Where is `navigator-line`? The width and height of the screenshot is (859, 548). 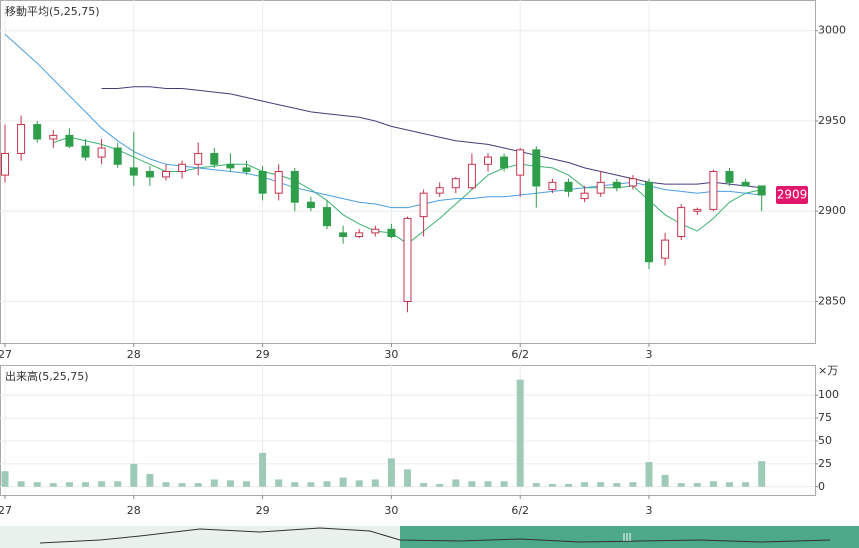 navigator-line is located at coordinates (435, 535).